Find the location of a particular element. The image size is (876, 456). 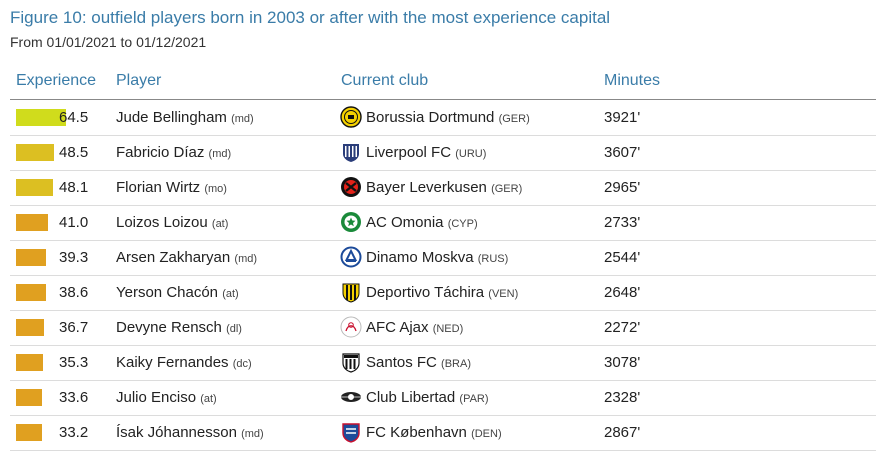

experience-value: 48.1 is located at coordinates (74, 187).